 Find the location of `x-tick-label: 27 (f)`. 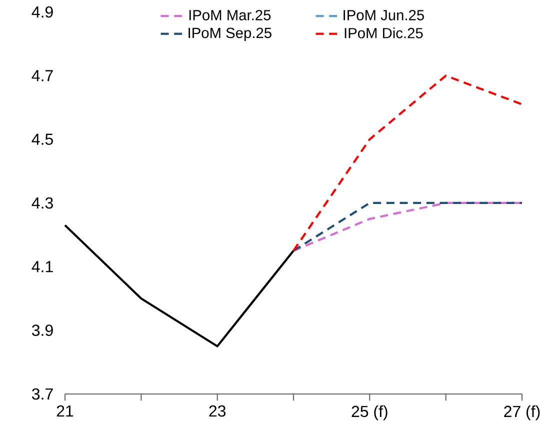

x-tick-label: 27 (f) is located at coordinates (522, 412).